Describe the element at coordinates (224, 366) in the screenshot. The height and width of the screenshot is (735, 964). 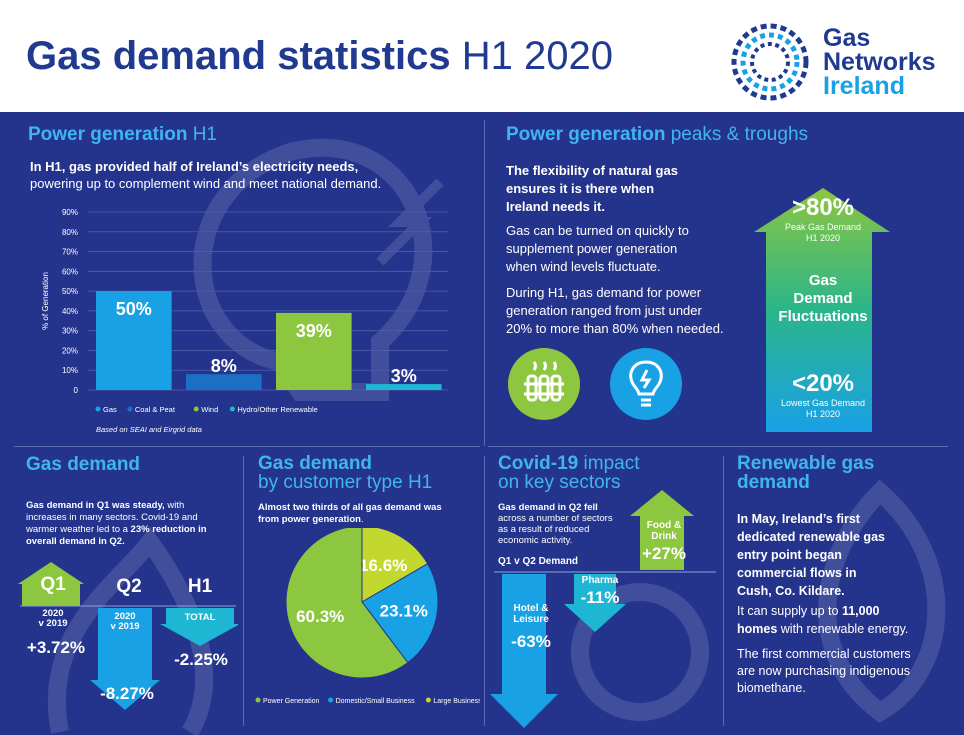
I see `bar-data-label: 8%` at that location.